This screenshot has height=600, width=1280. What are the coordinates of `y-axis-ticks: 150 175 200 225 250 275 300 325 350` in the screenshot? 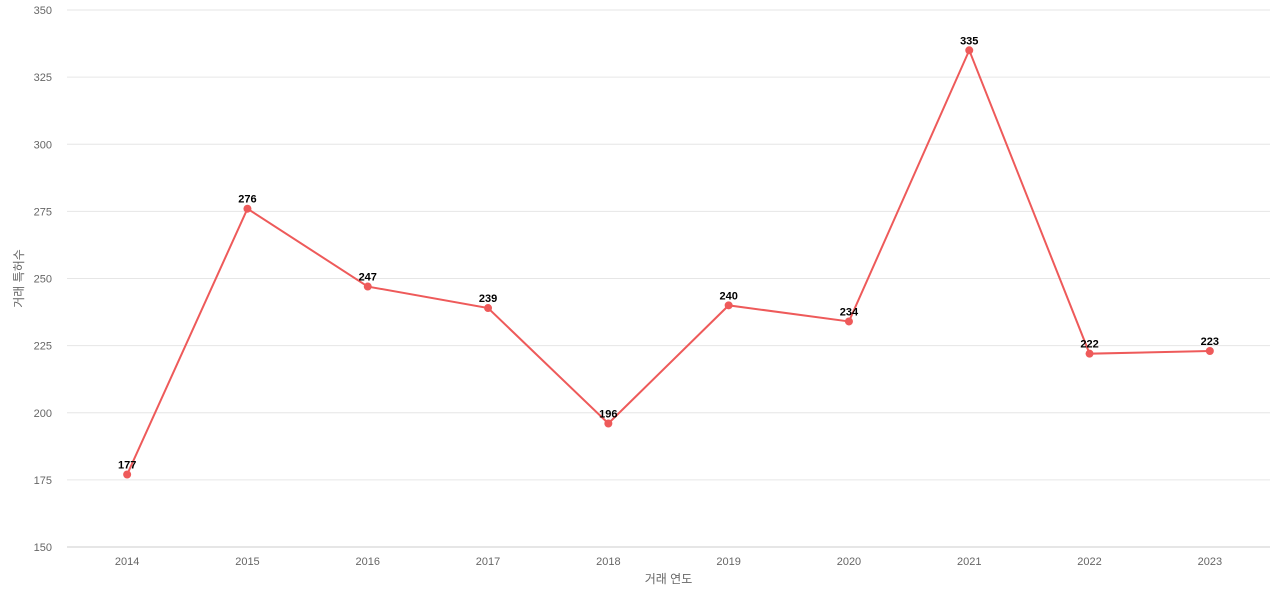 It's located at (43, 279).